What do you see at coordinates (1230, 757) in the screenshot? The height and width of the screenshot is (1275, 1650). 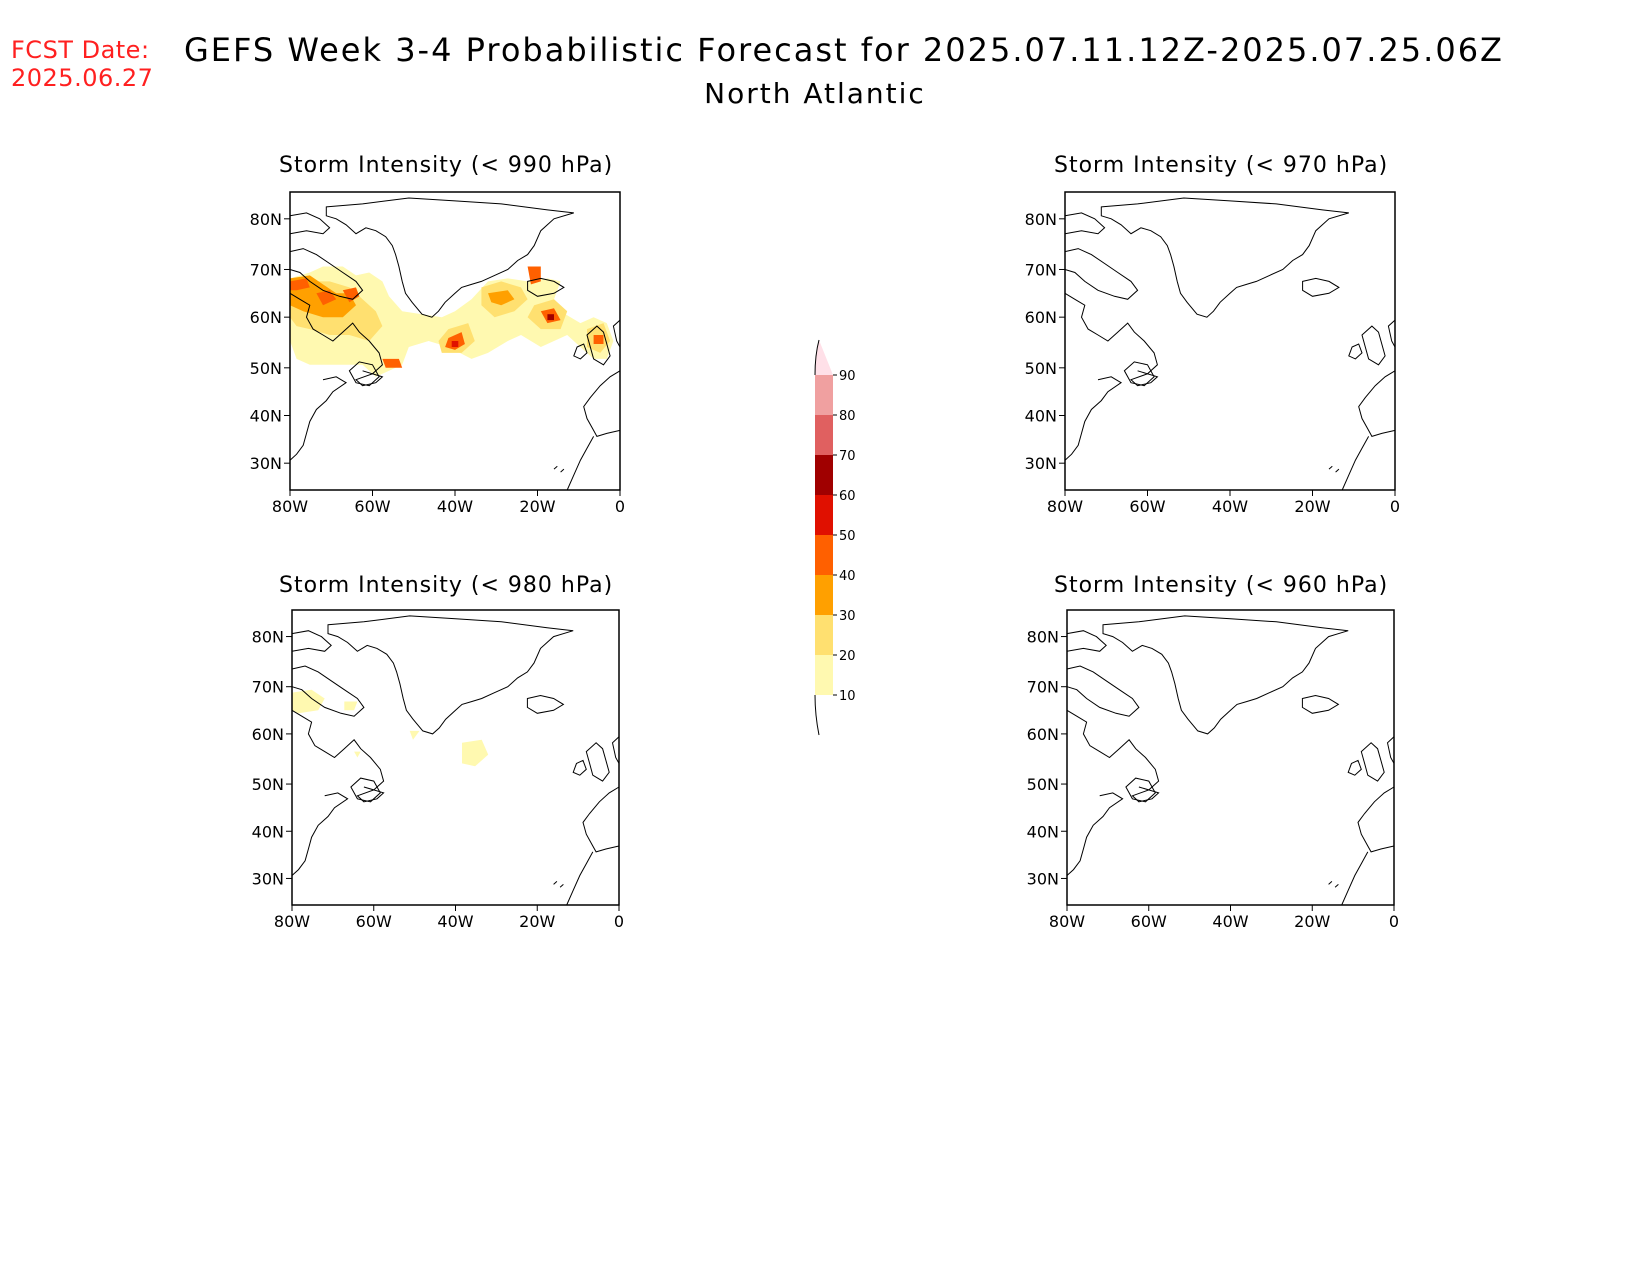 I see `map-frame` at bounding box center [1230, 757].